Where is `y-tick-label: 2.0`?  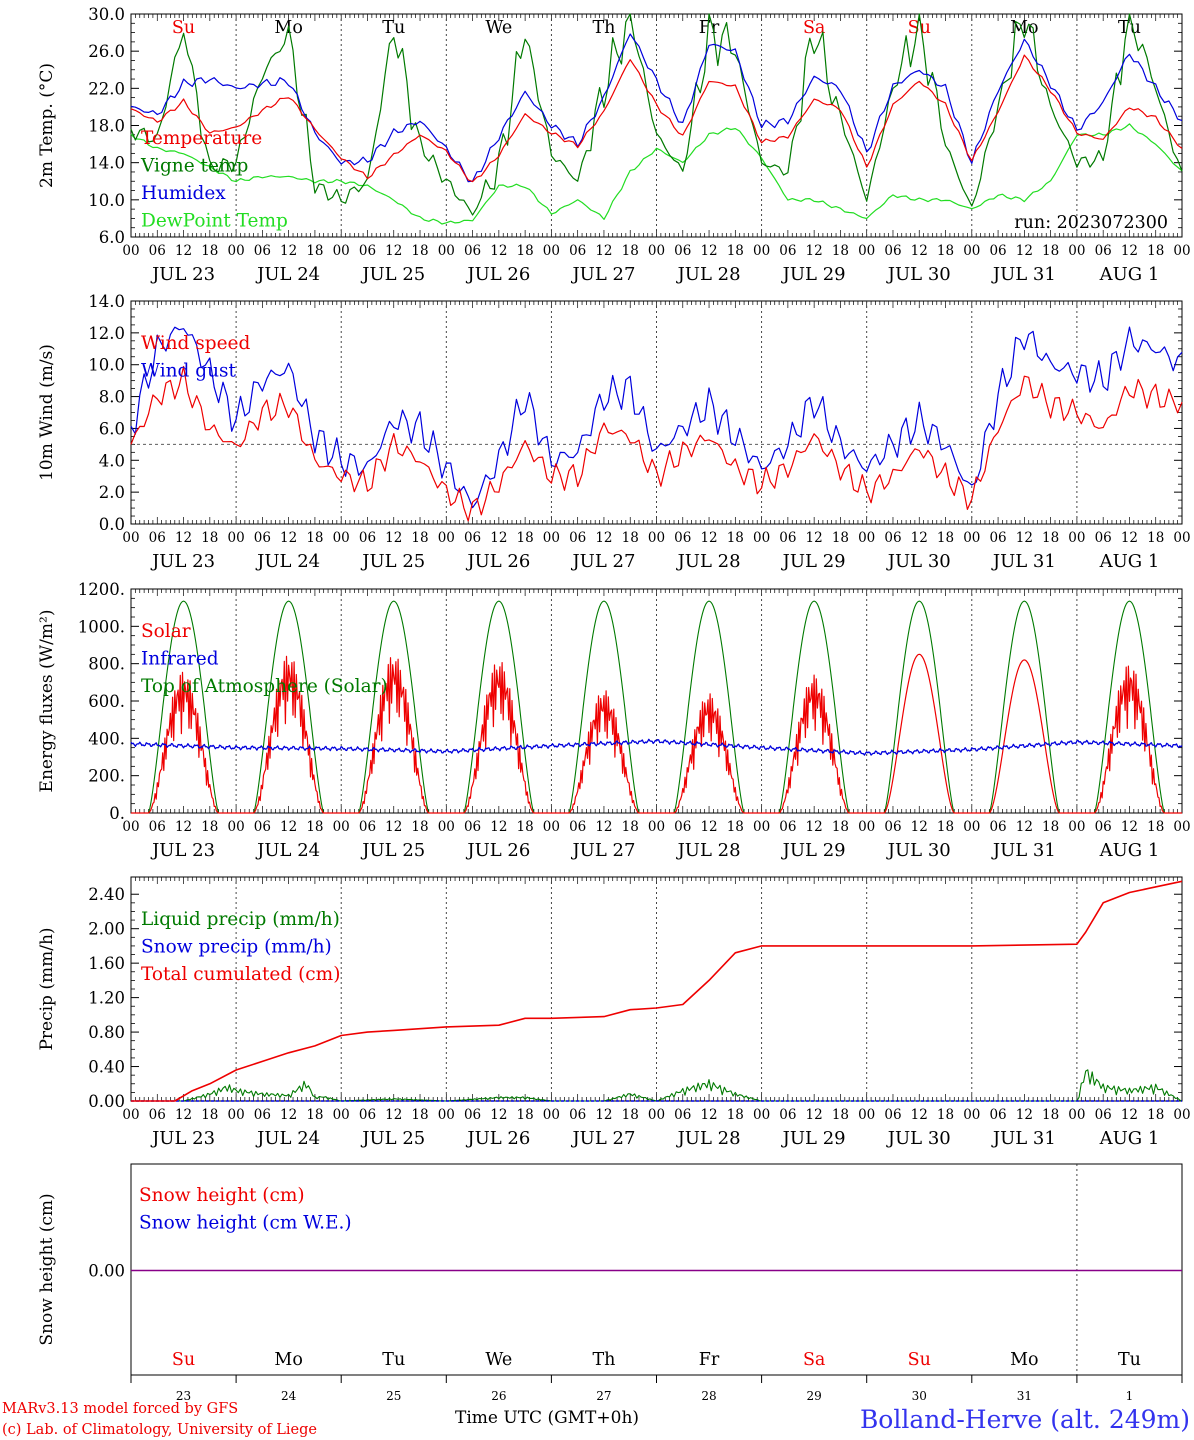 y-tick-label: 2.0 is located at coordinates (112, 492).